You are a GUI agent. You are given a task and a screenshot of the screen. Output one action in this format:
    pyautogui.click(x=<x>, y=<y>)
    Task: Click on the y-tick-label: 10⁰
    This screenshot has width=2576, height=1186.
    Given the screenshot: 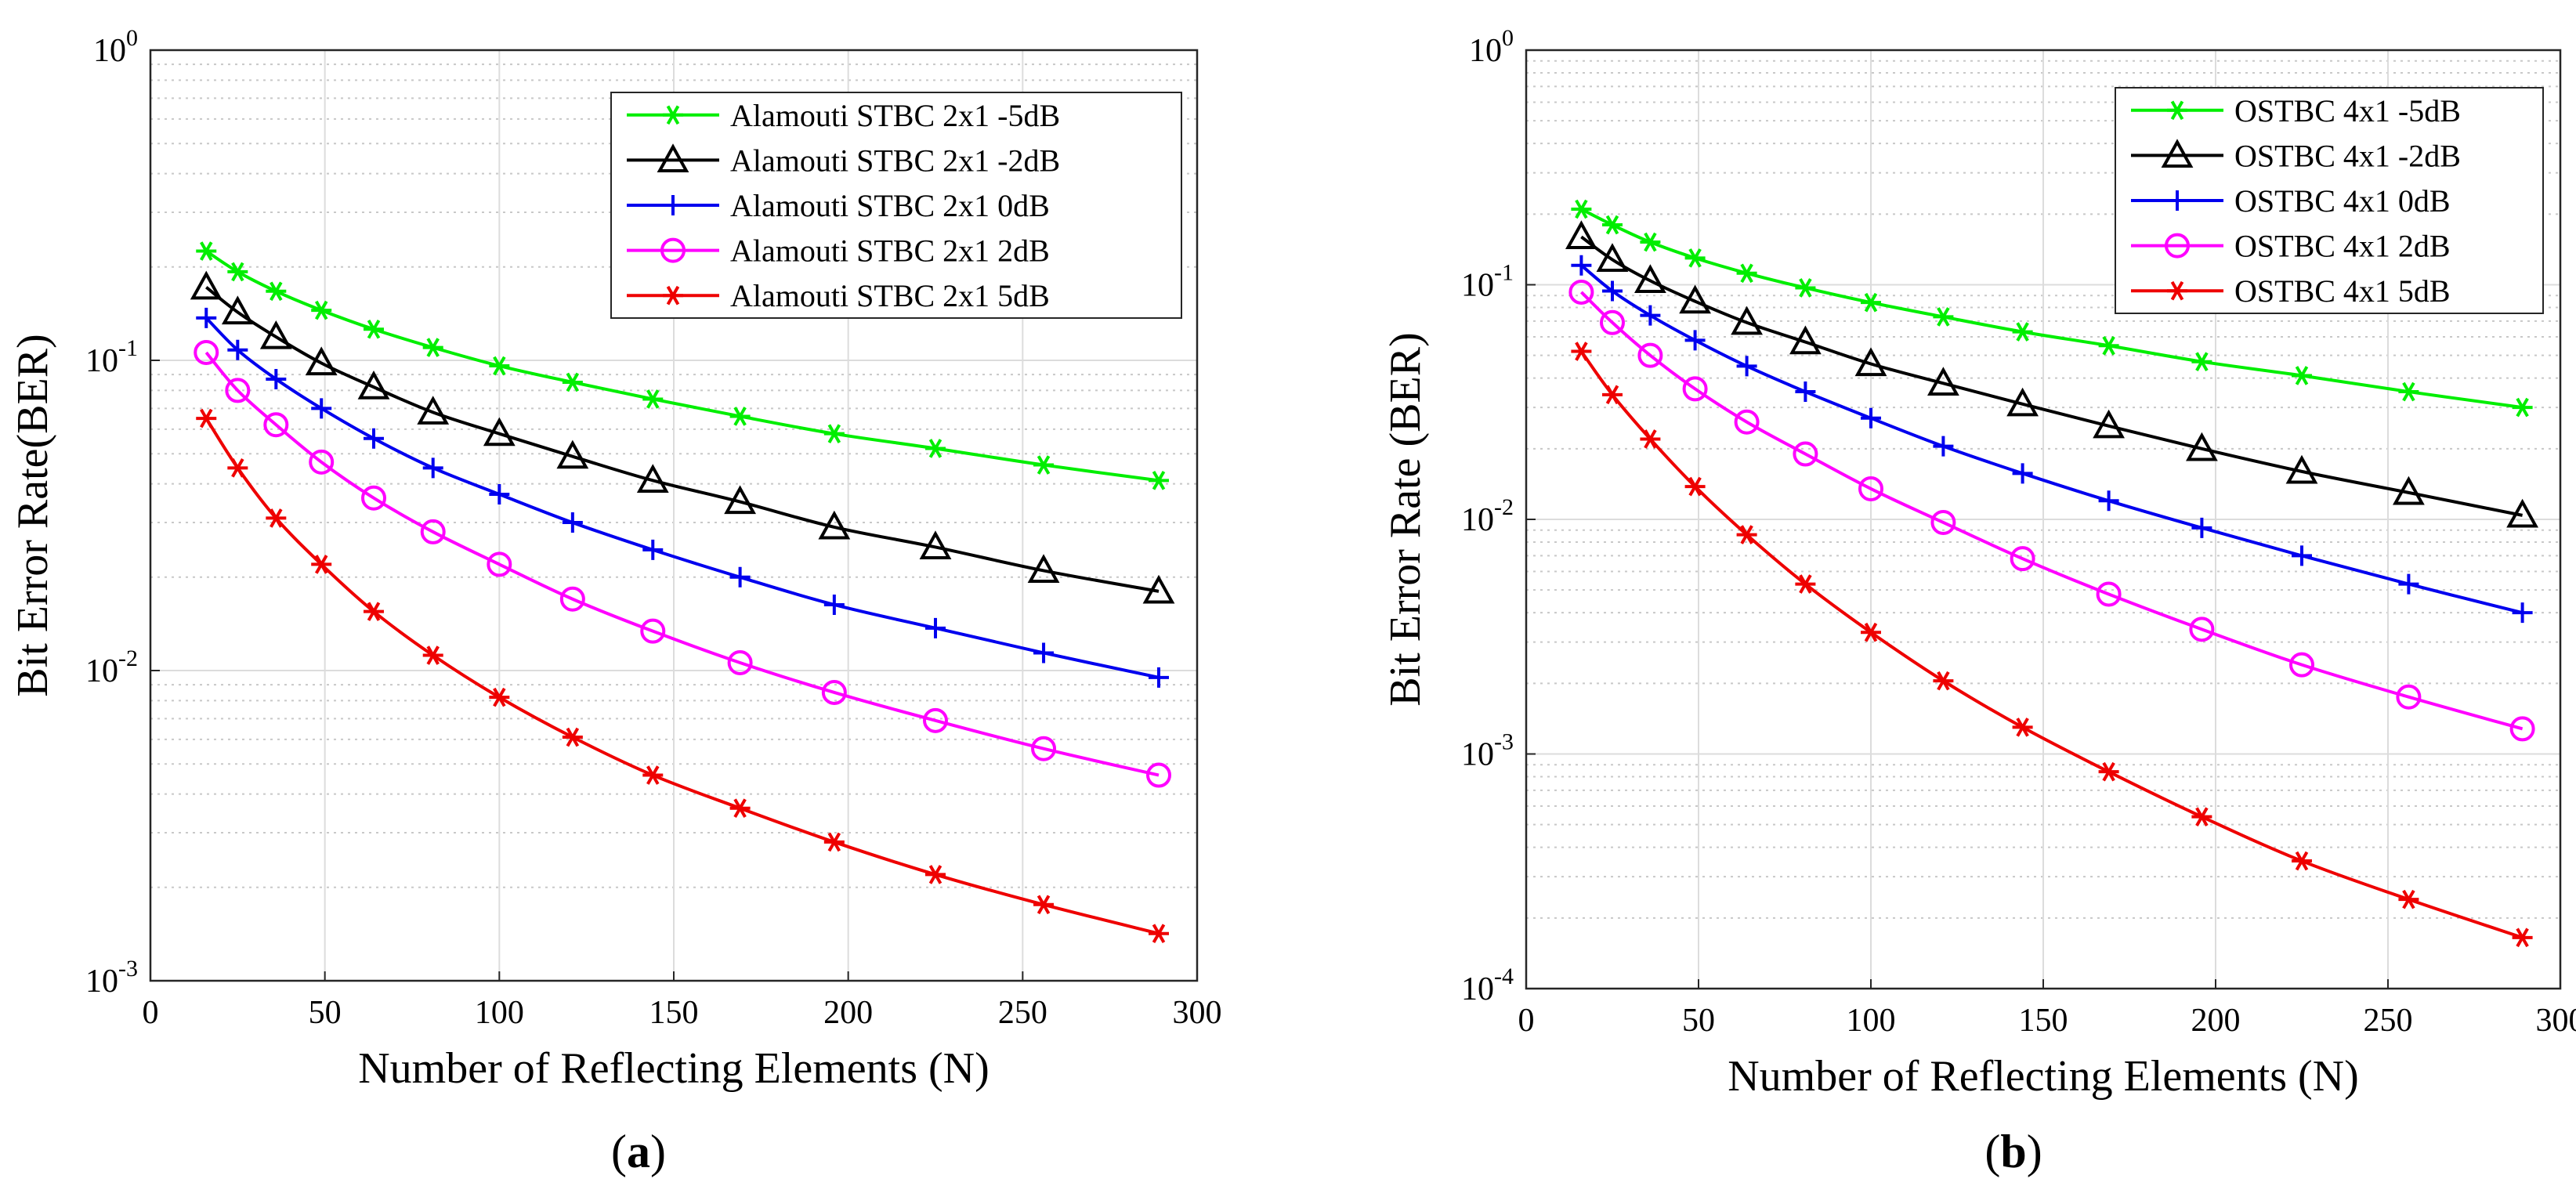 What is the action you would take?
    pyautogui.click(x=115, y=47)
    